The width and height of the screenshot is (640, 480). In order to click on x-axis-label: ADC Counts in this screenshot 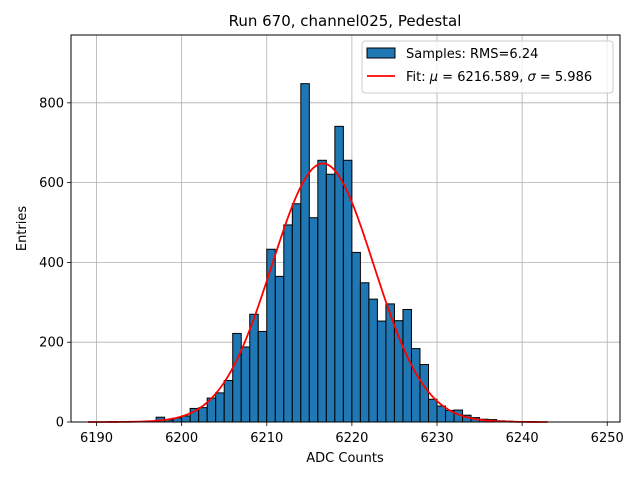, I will do `click(345, 458)`.